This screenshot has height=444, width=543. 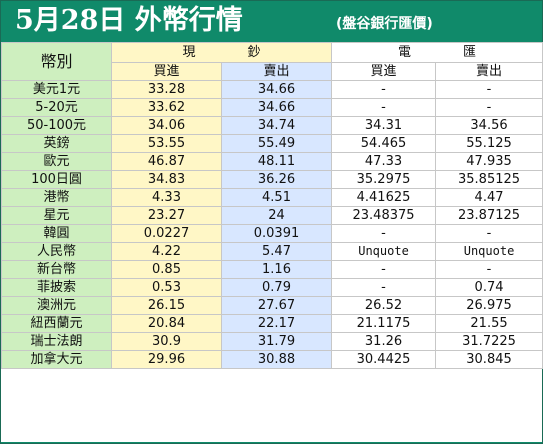 I want to click on cash-sell-cell: 0.0391, so click(x=276, y=233).